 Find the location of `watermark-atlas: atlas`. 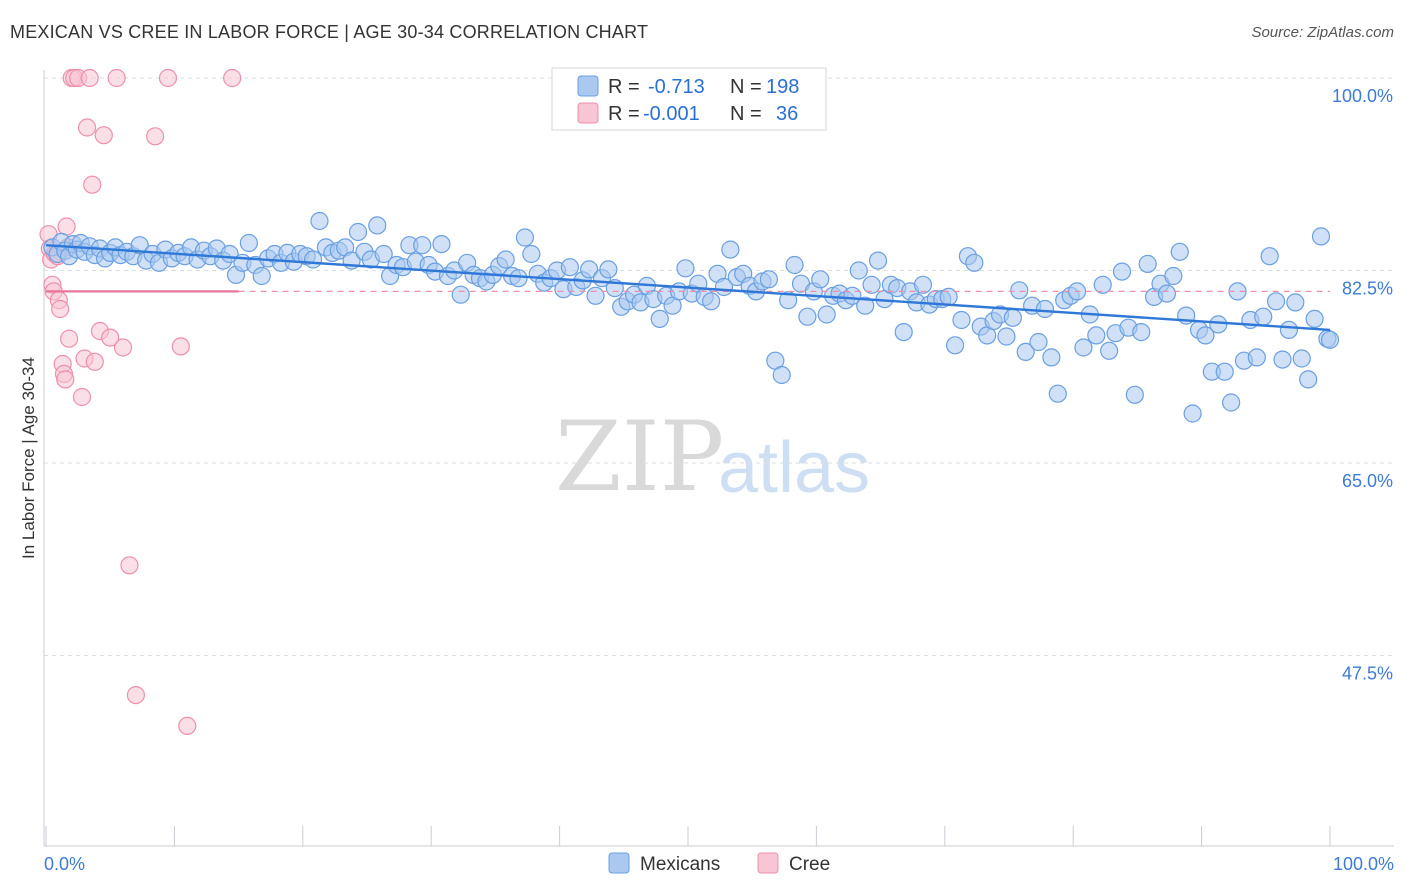

watermark-atlas: atlas is located at coordinates (794, 468).